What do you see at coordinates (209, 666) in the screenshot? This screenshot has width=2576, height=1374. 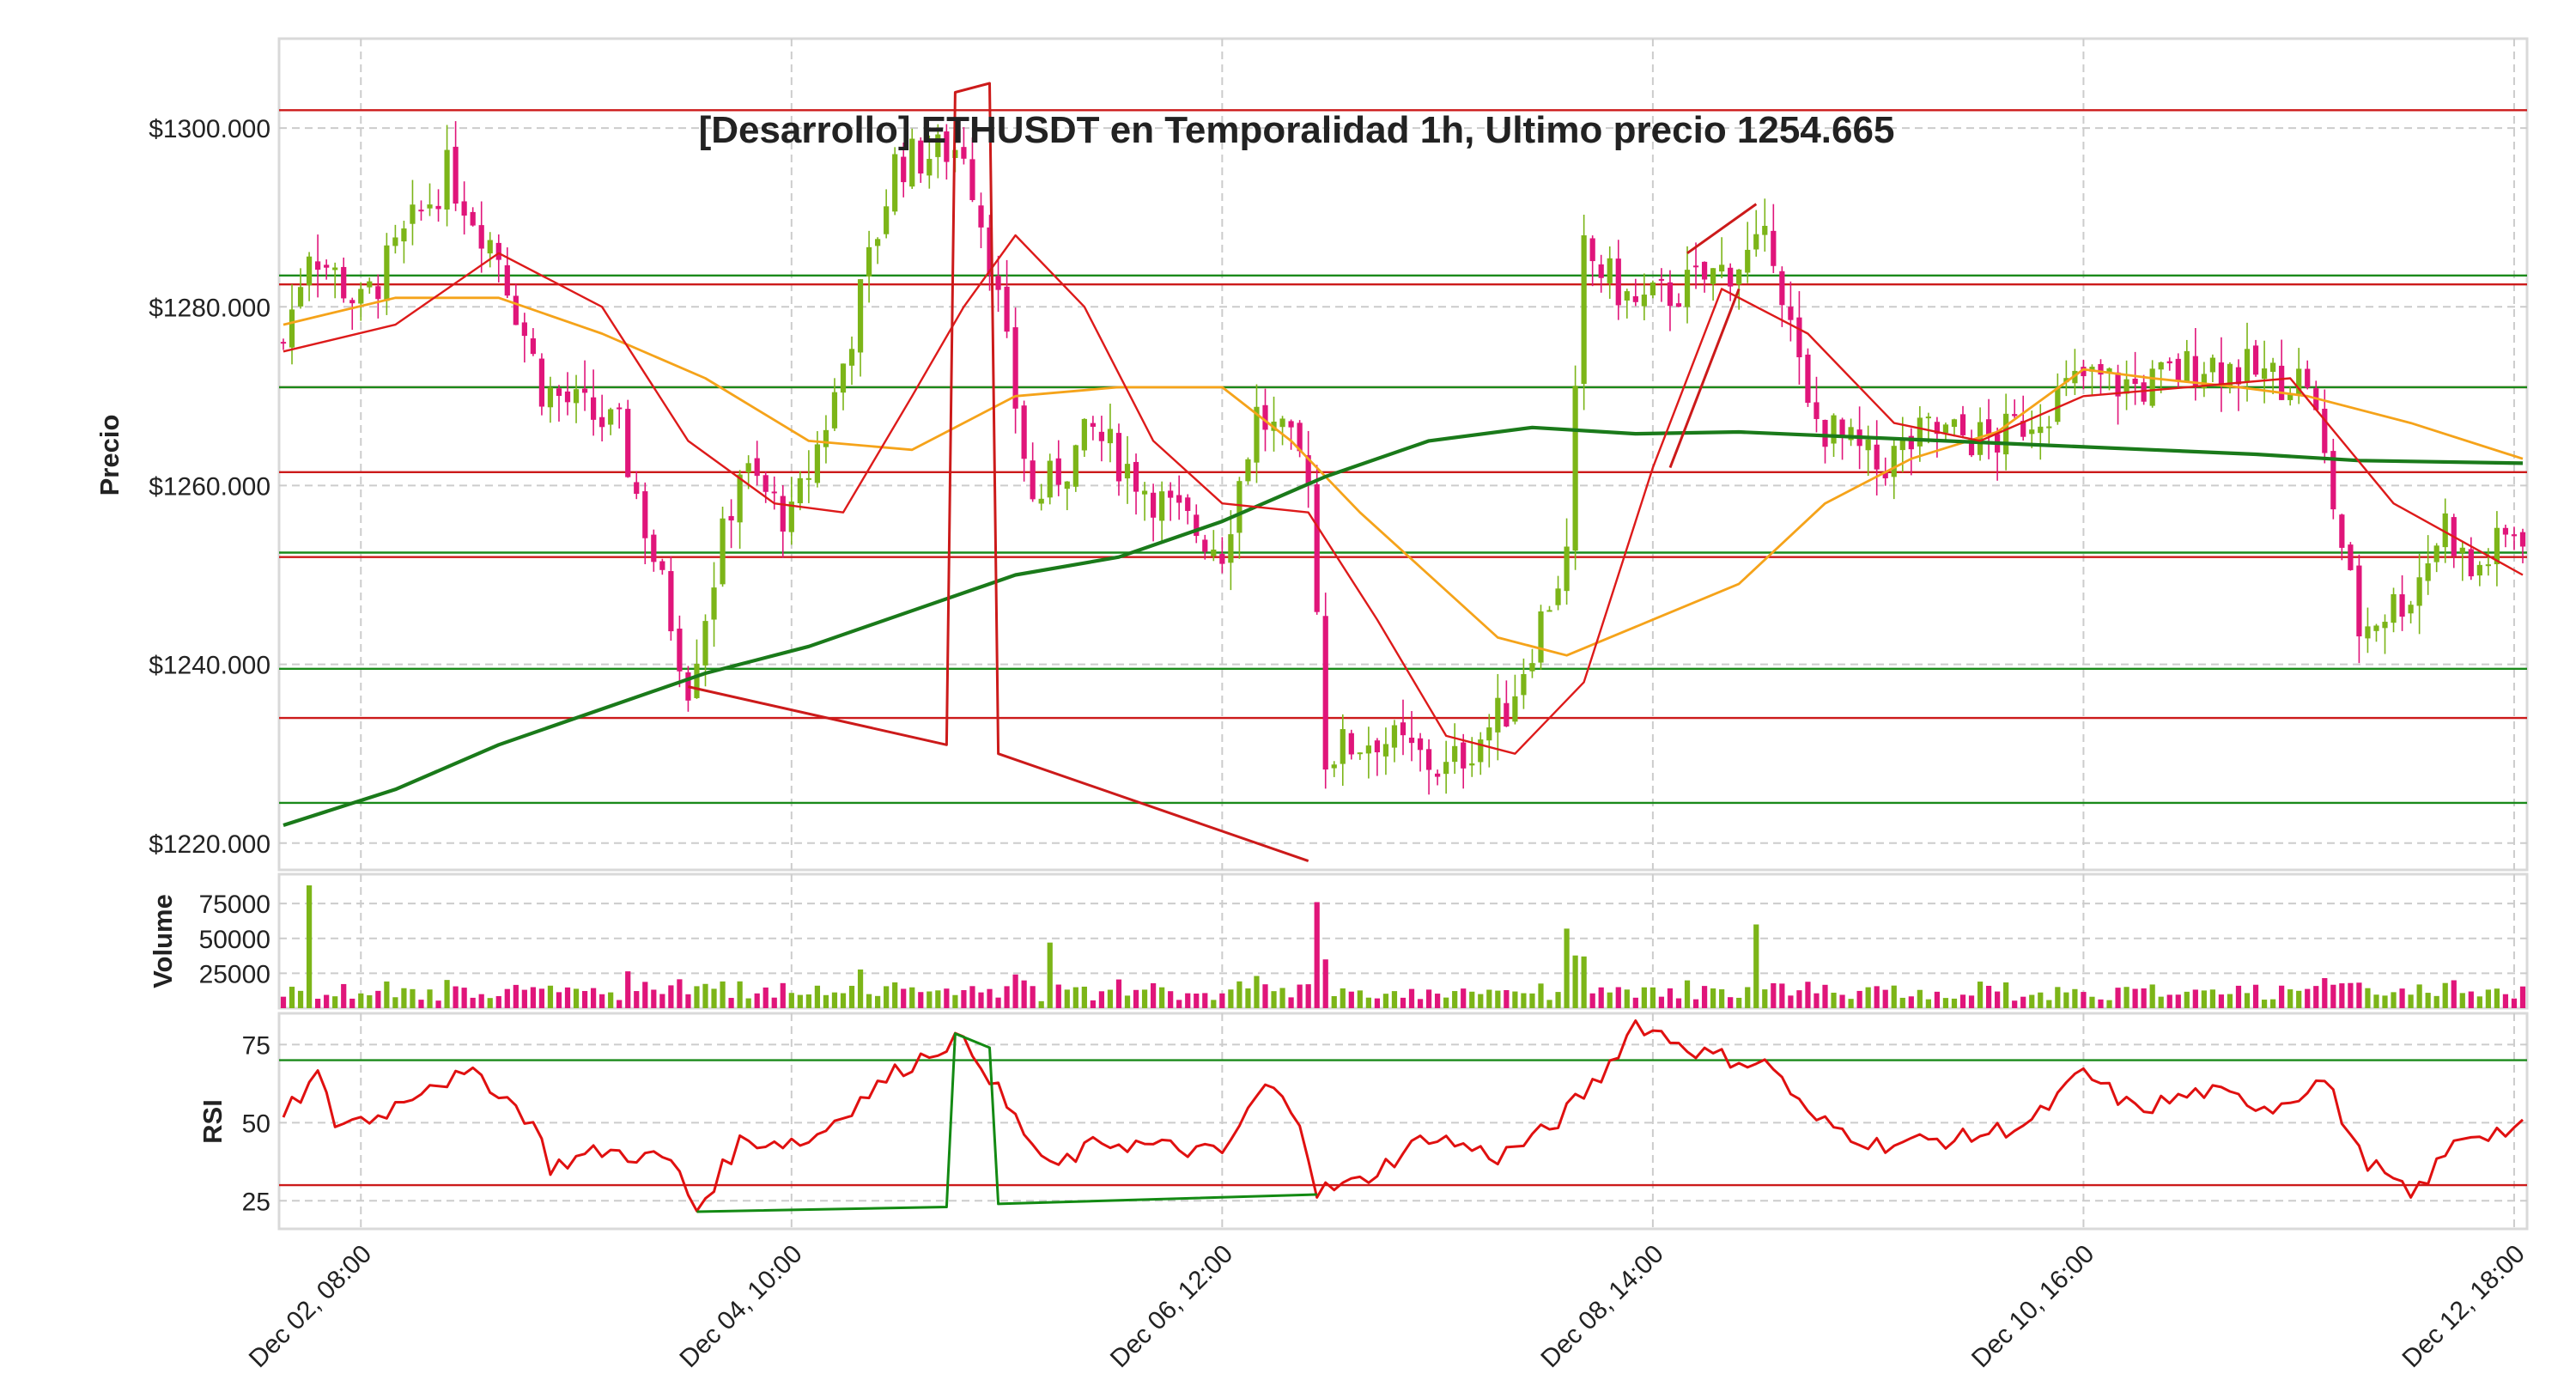 I see `price-tick-label: $1240.000` at bounding box center [209, 666].